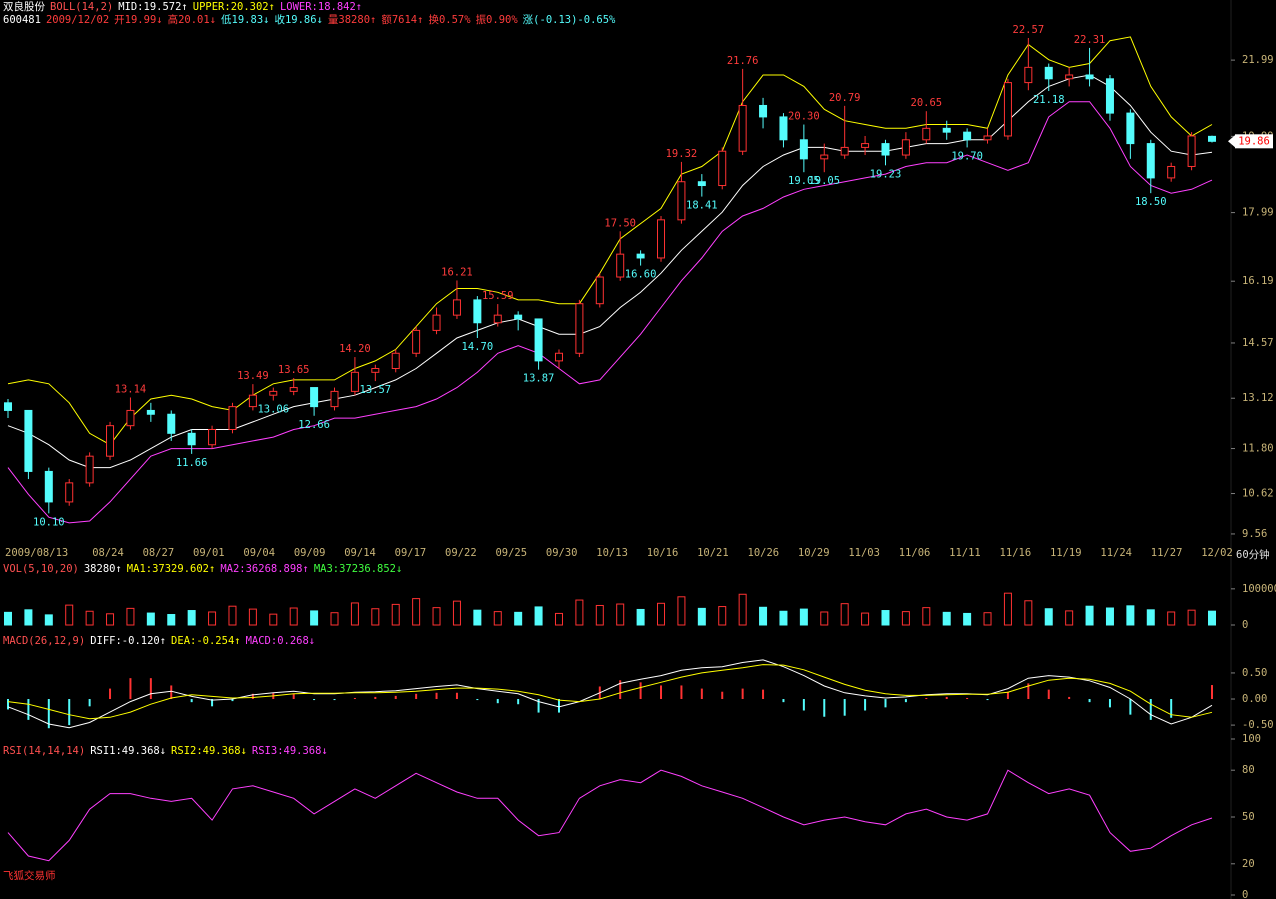  Describe the element at coordinates (927, 103) in the screenshot. I see `high-label: 20.65` at that location.